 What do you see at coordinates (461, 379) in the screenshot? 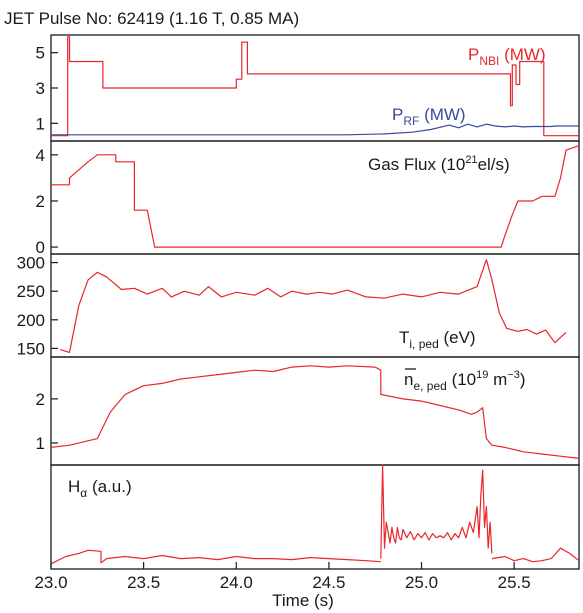
I see `label-unit: (10` at bounding box center [461, 379].